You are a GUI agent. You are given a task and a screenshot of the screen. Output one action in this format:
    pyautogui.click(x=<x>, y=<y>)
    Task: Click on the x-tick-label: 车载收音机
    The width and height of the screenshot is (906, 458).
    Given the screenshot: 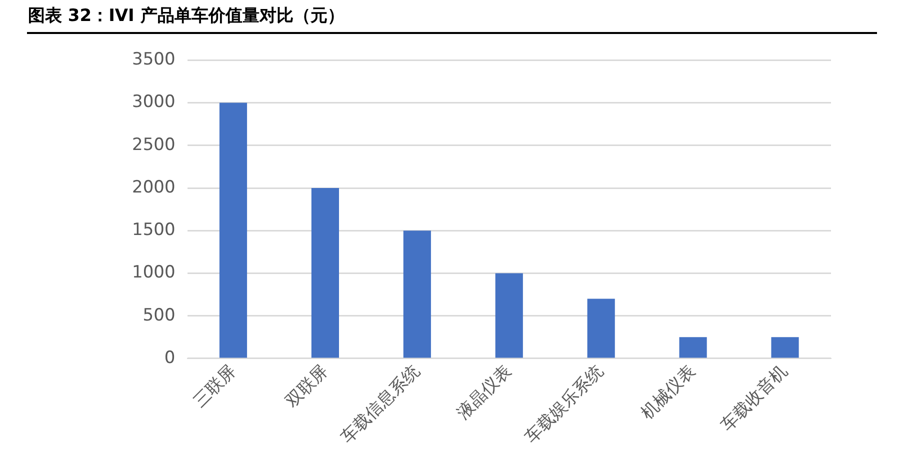 What is the action you would take?
    pyautogui.click(x=754, y=398)
    